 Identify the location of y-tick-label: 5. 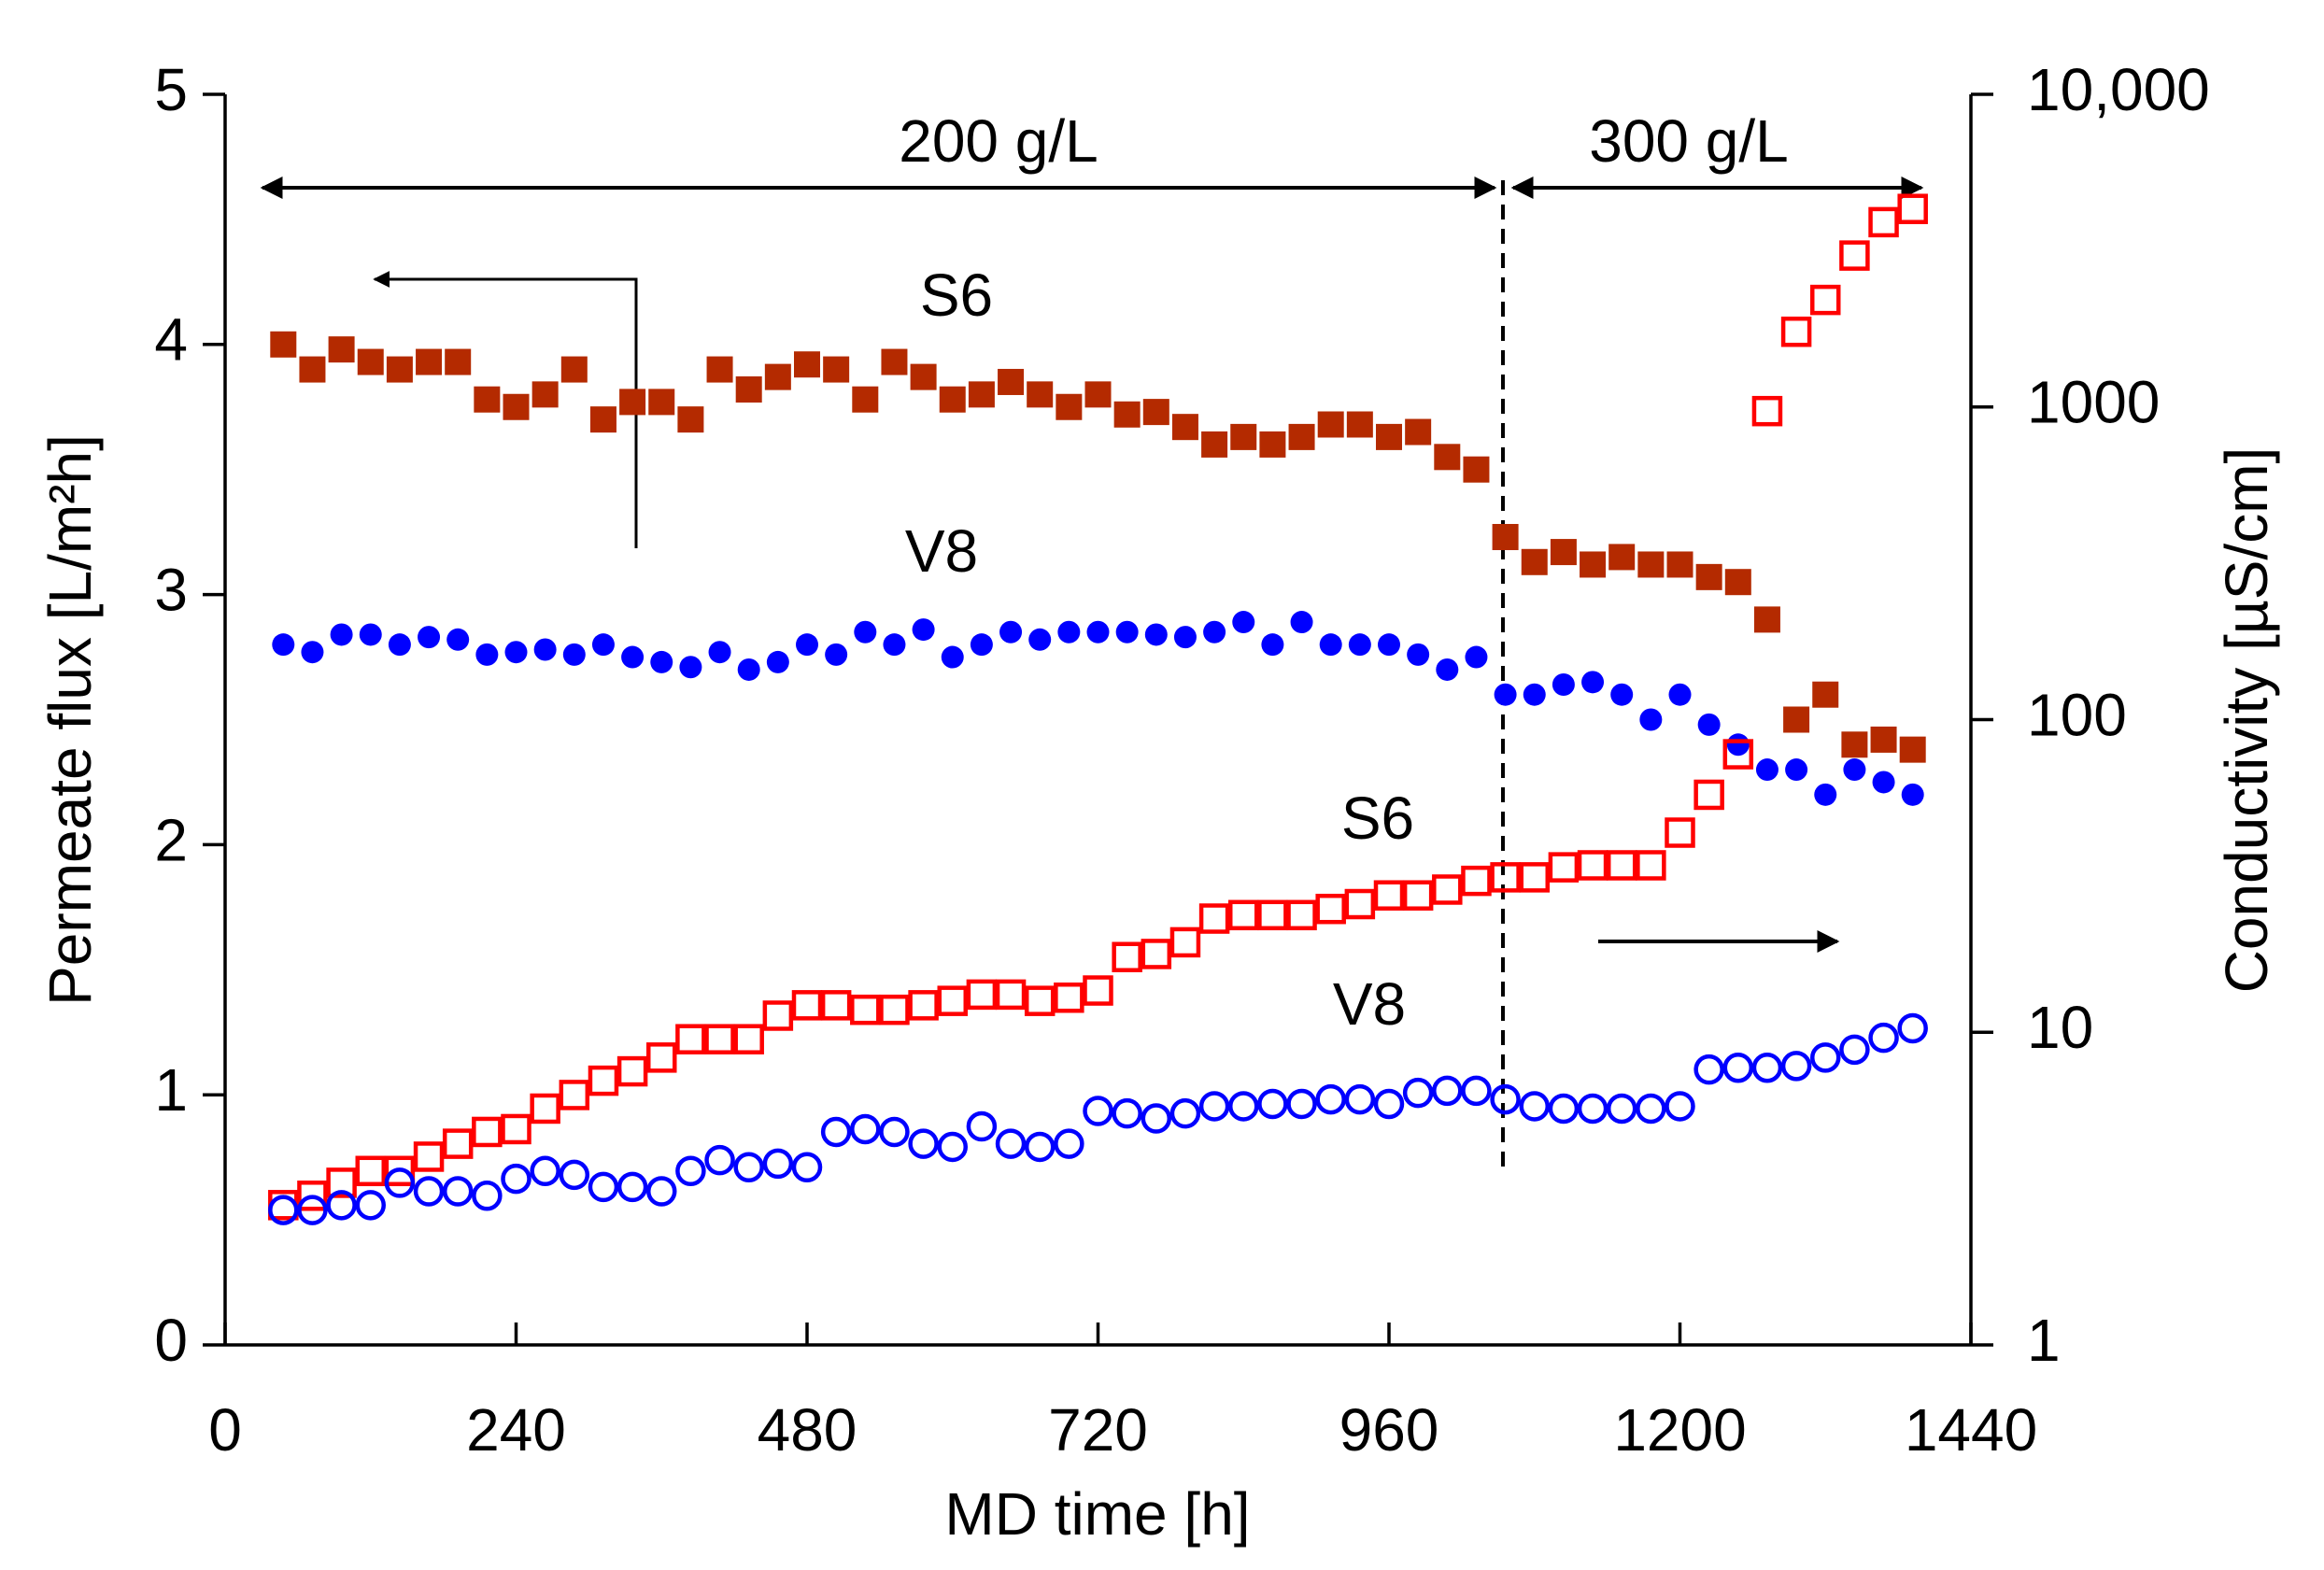
(171, 89).